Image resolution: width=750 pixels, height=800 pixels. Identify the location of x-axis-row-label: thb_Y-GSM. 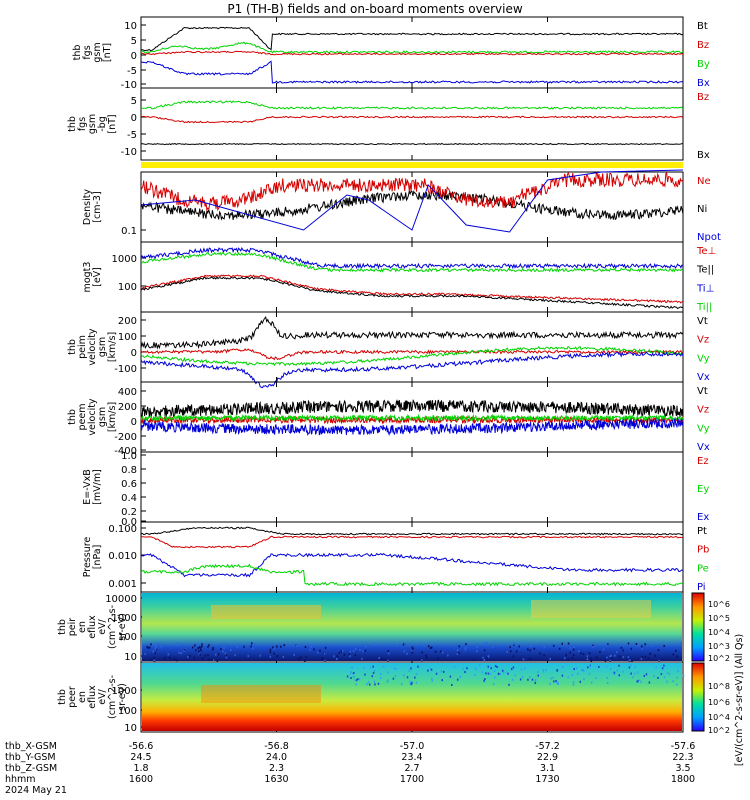
(30, 757).